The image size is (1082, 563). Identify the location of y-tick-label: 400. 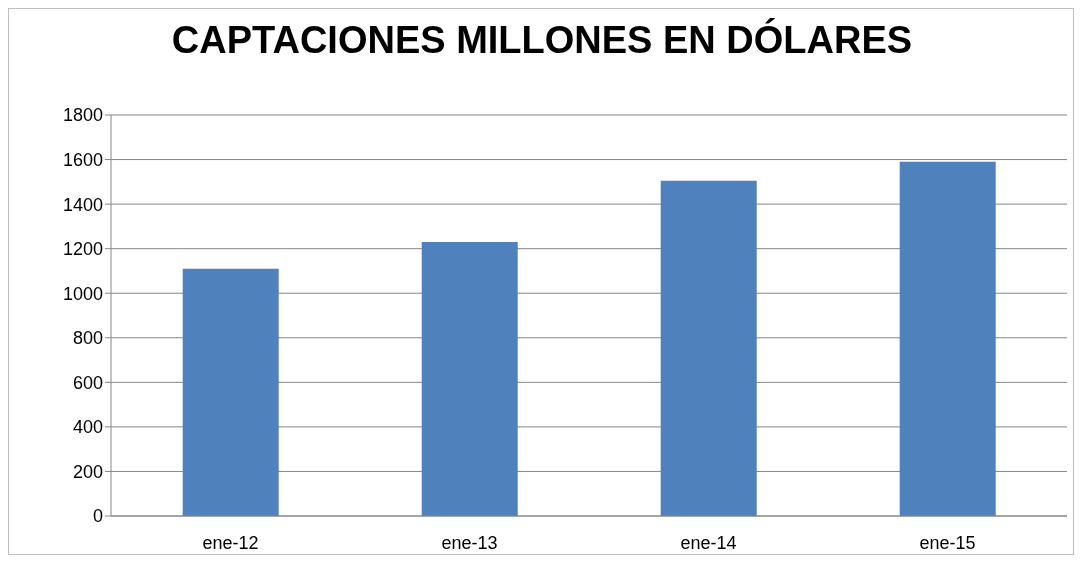
(87, 427).